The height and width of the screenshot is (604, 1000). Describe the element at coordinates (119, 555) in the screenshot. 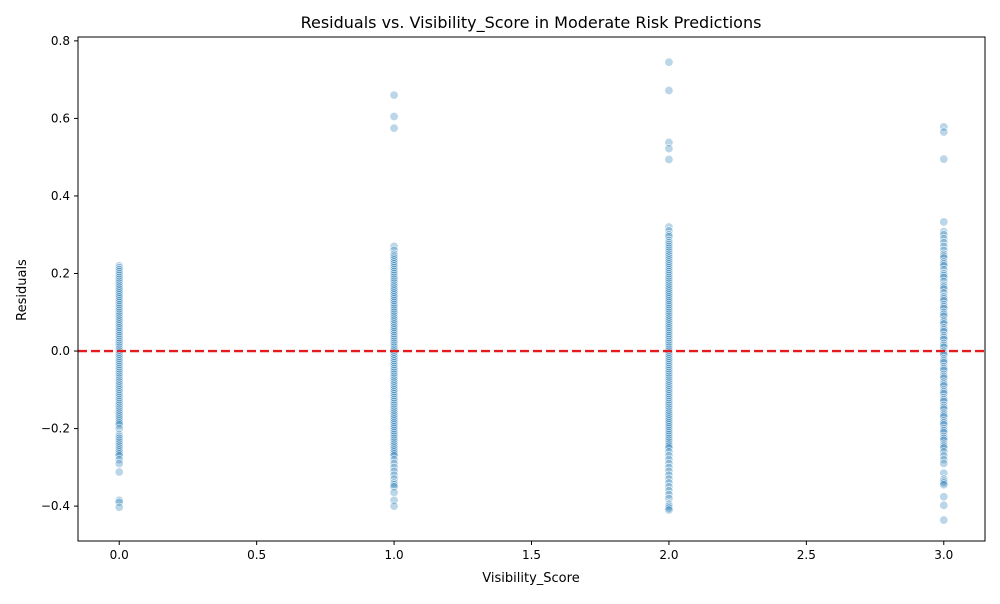

I see `x-tick-label: 0.0` at that location.